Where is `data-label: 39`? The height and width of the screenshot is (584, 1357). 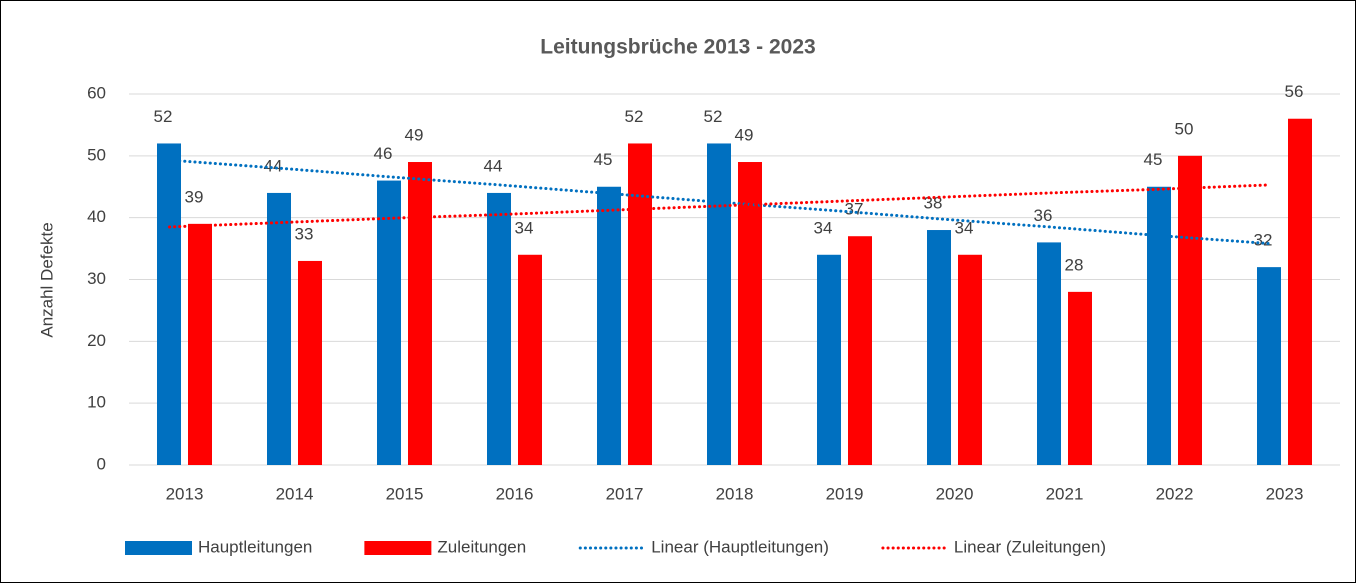
data-label: 39 is located at coordinates (194, 196).